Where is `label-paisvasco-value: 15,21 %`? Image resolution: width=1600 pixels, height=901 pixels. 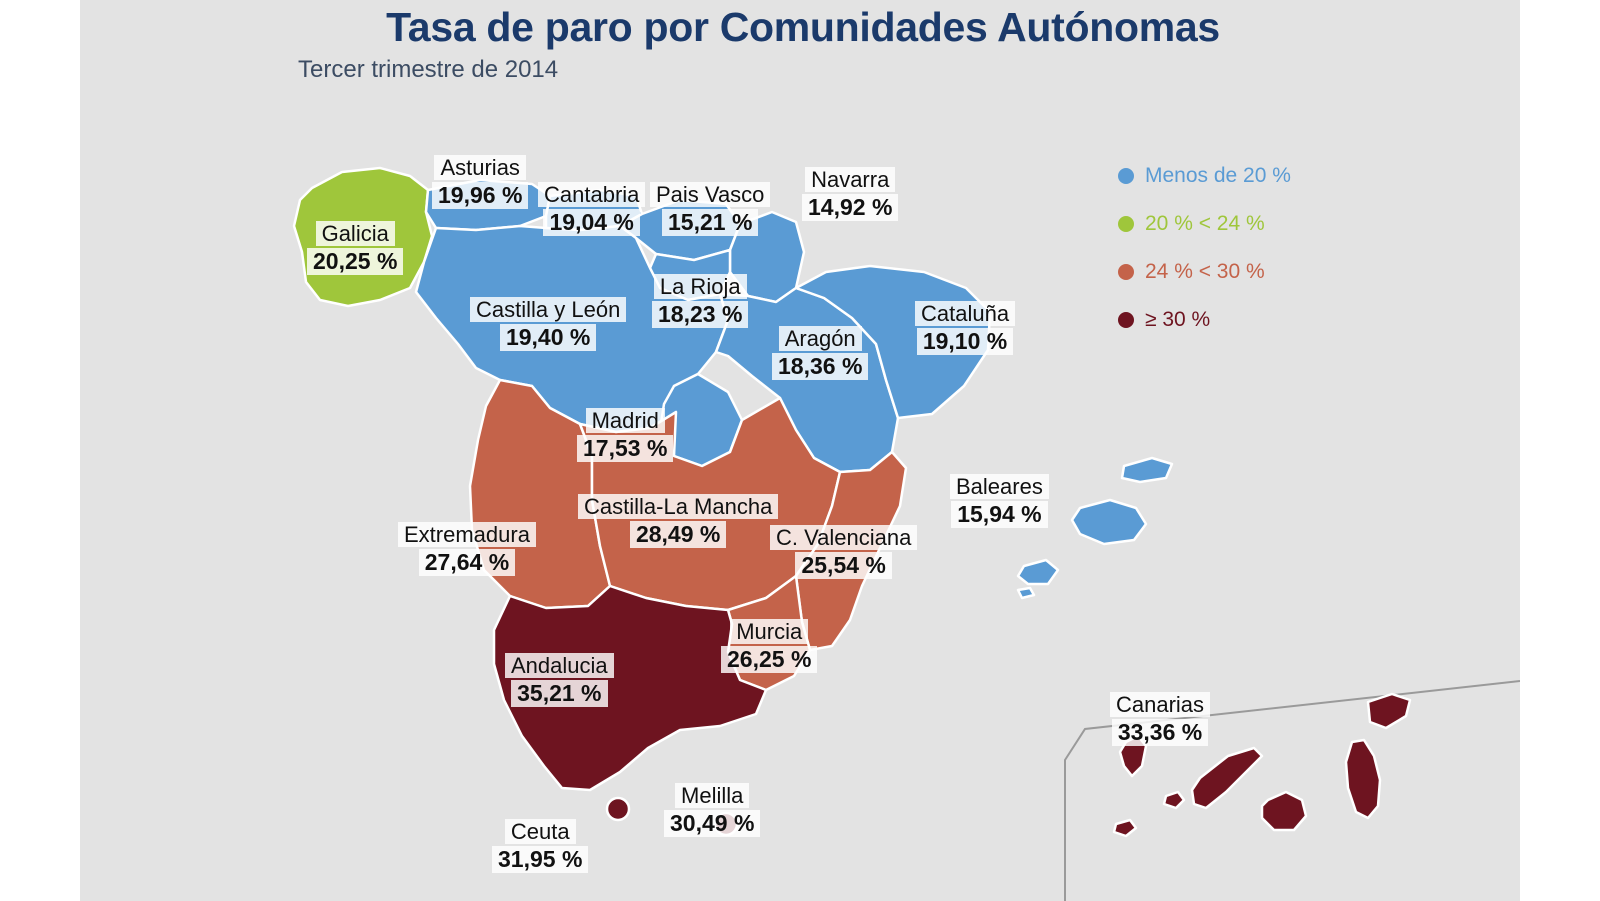 label-paisvasco-value: 15,21 % is located at coordinates (710, 222).